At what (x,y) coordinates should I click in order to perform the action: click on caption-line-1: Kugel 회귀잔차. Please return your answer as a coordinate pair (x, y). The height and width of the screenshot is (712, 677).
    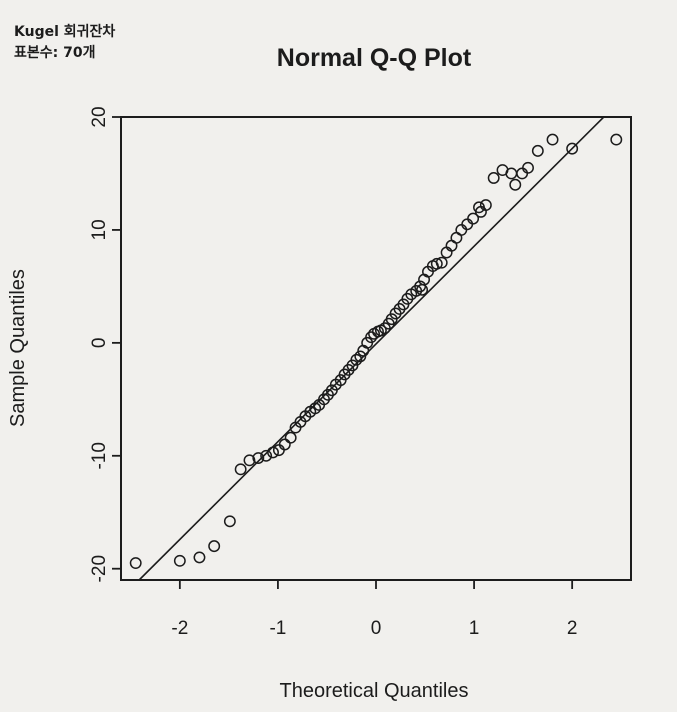
    Looking at the image, I should click on (65, 32).